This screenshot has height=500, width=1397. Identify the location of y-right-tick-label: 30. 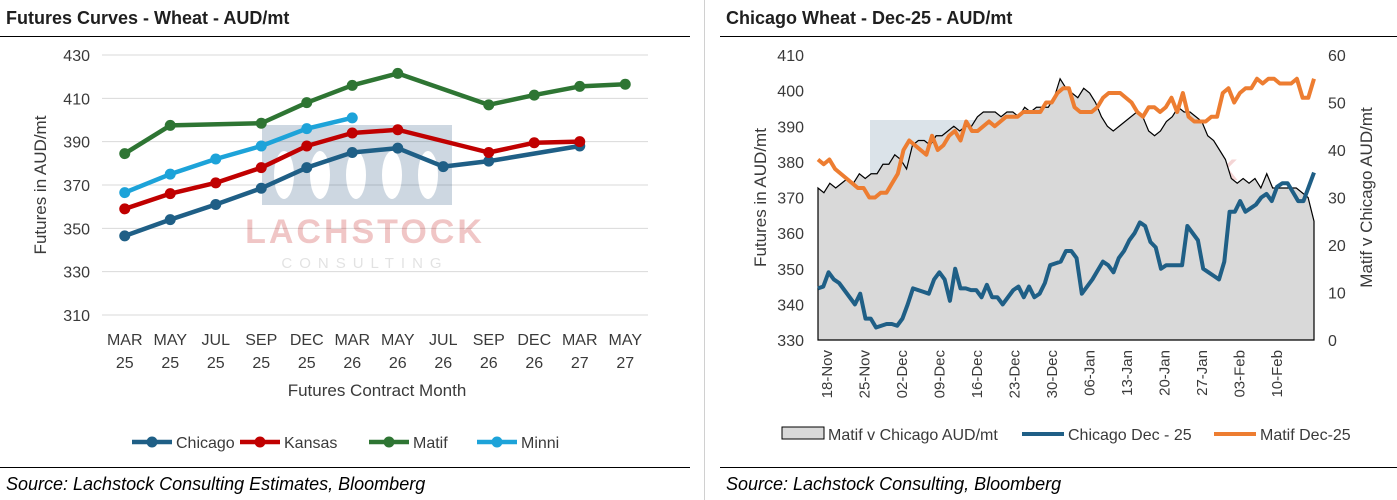
(1337, 199).